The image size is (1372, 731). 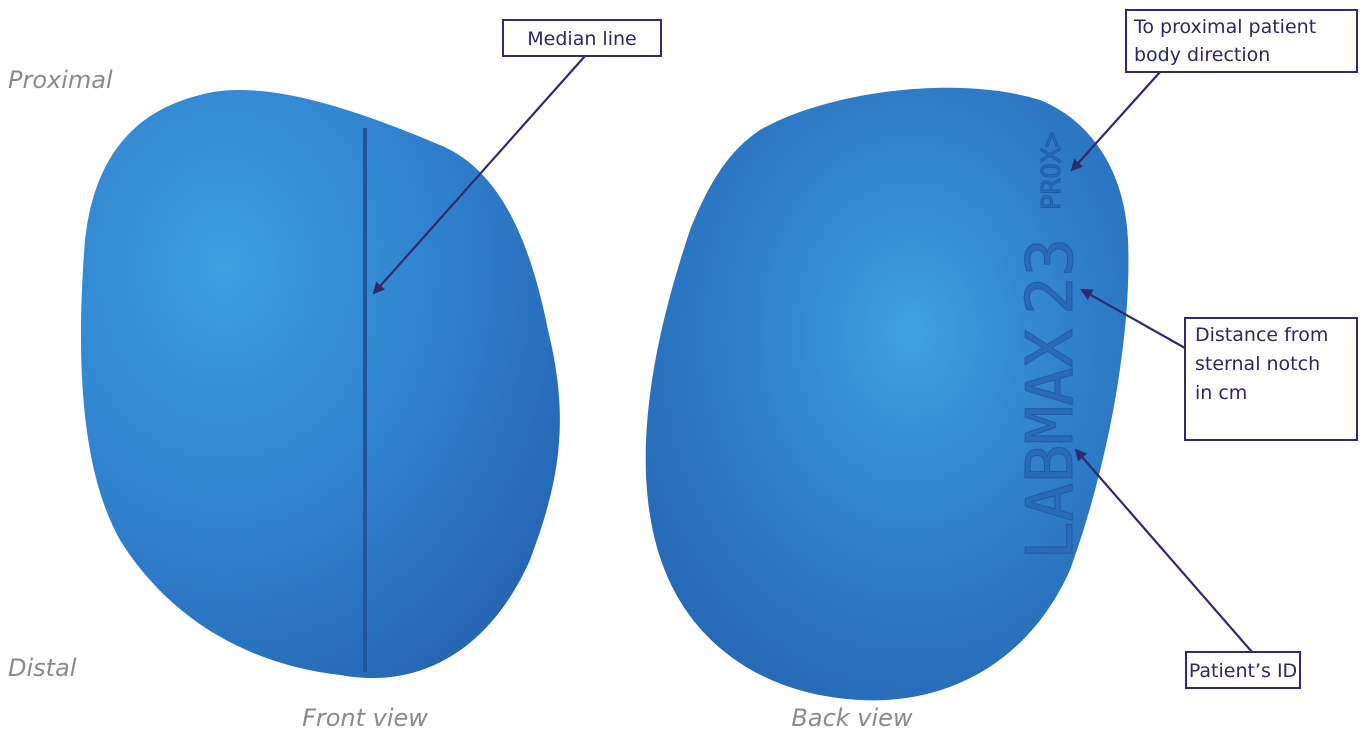 What do you see at coordinates (42, 668) in the screenshot?
I see `distal-label: Distal` at bounding box center [42, 668].